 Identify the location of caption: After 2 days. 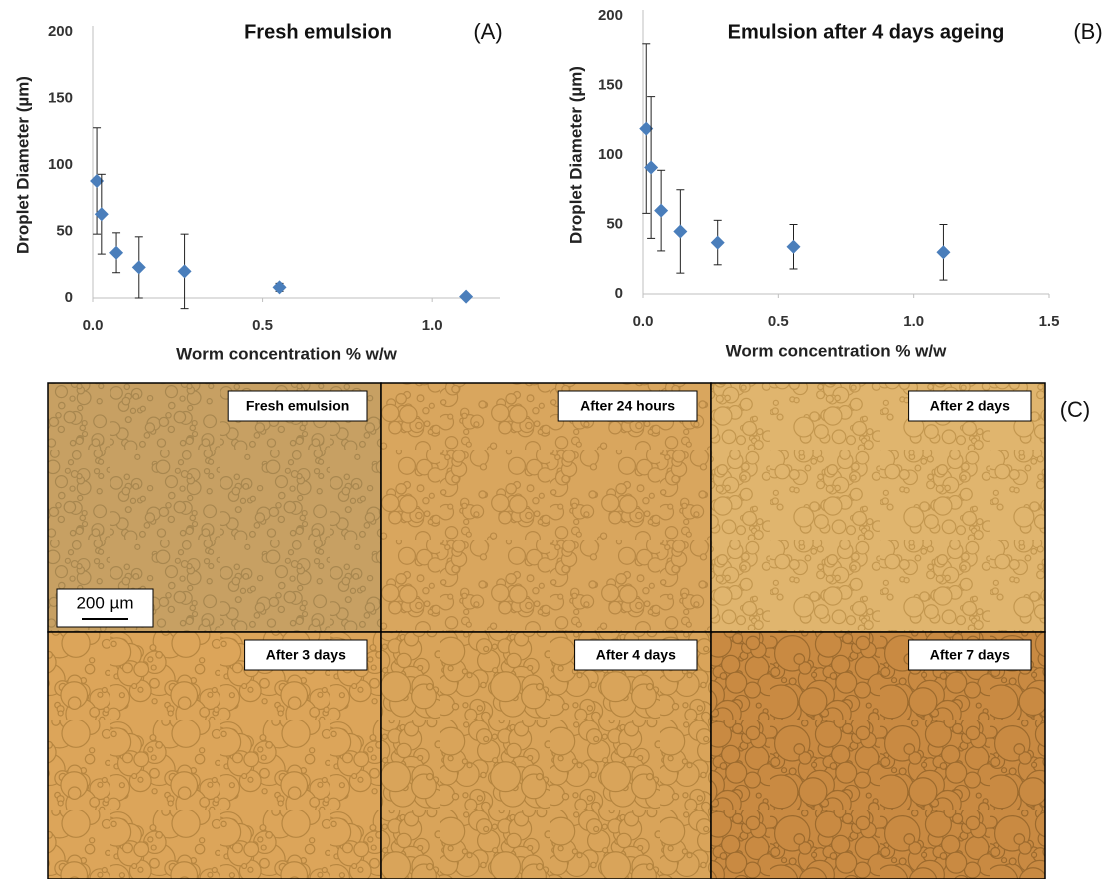
(970, 406).